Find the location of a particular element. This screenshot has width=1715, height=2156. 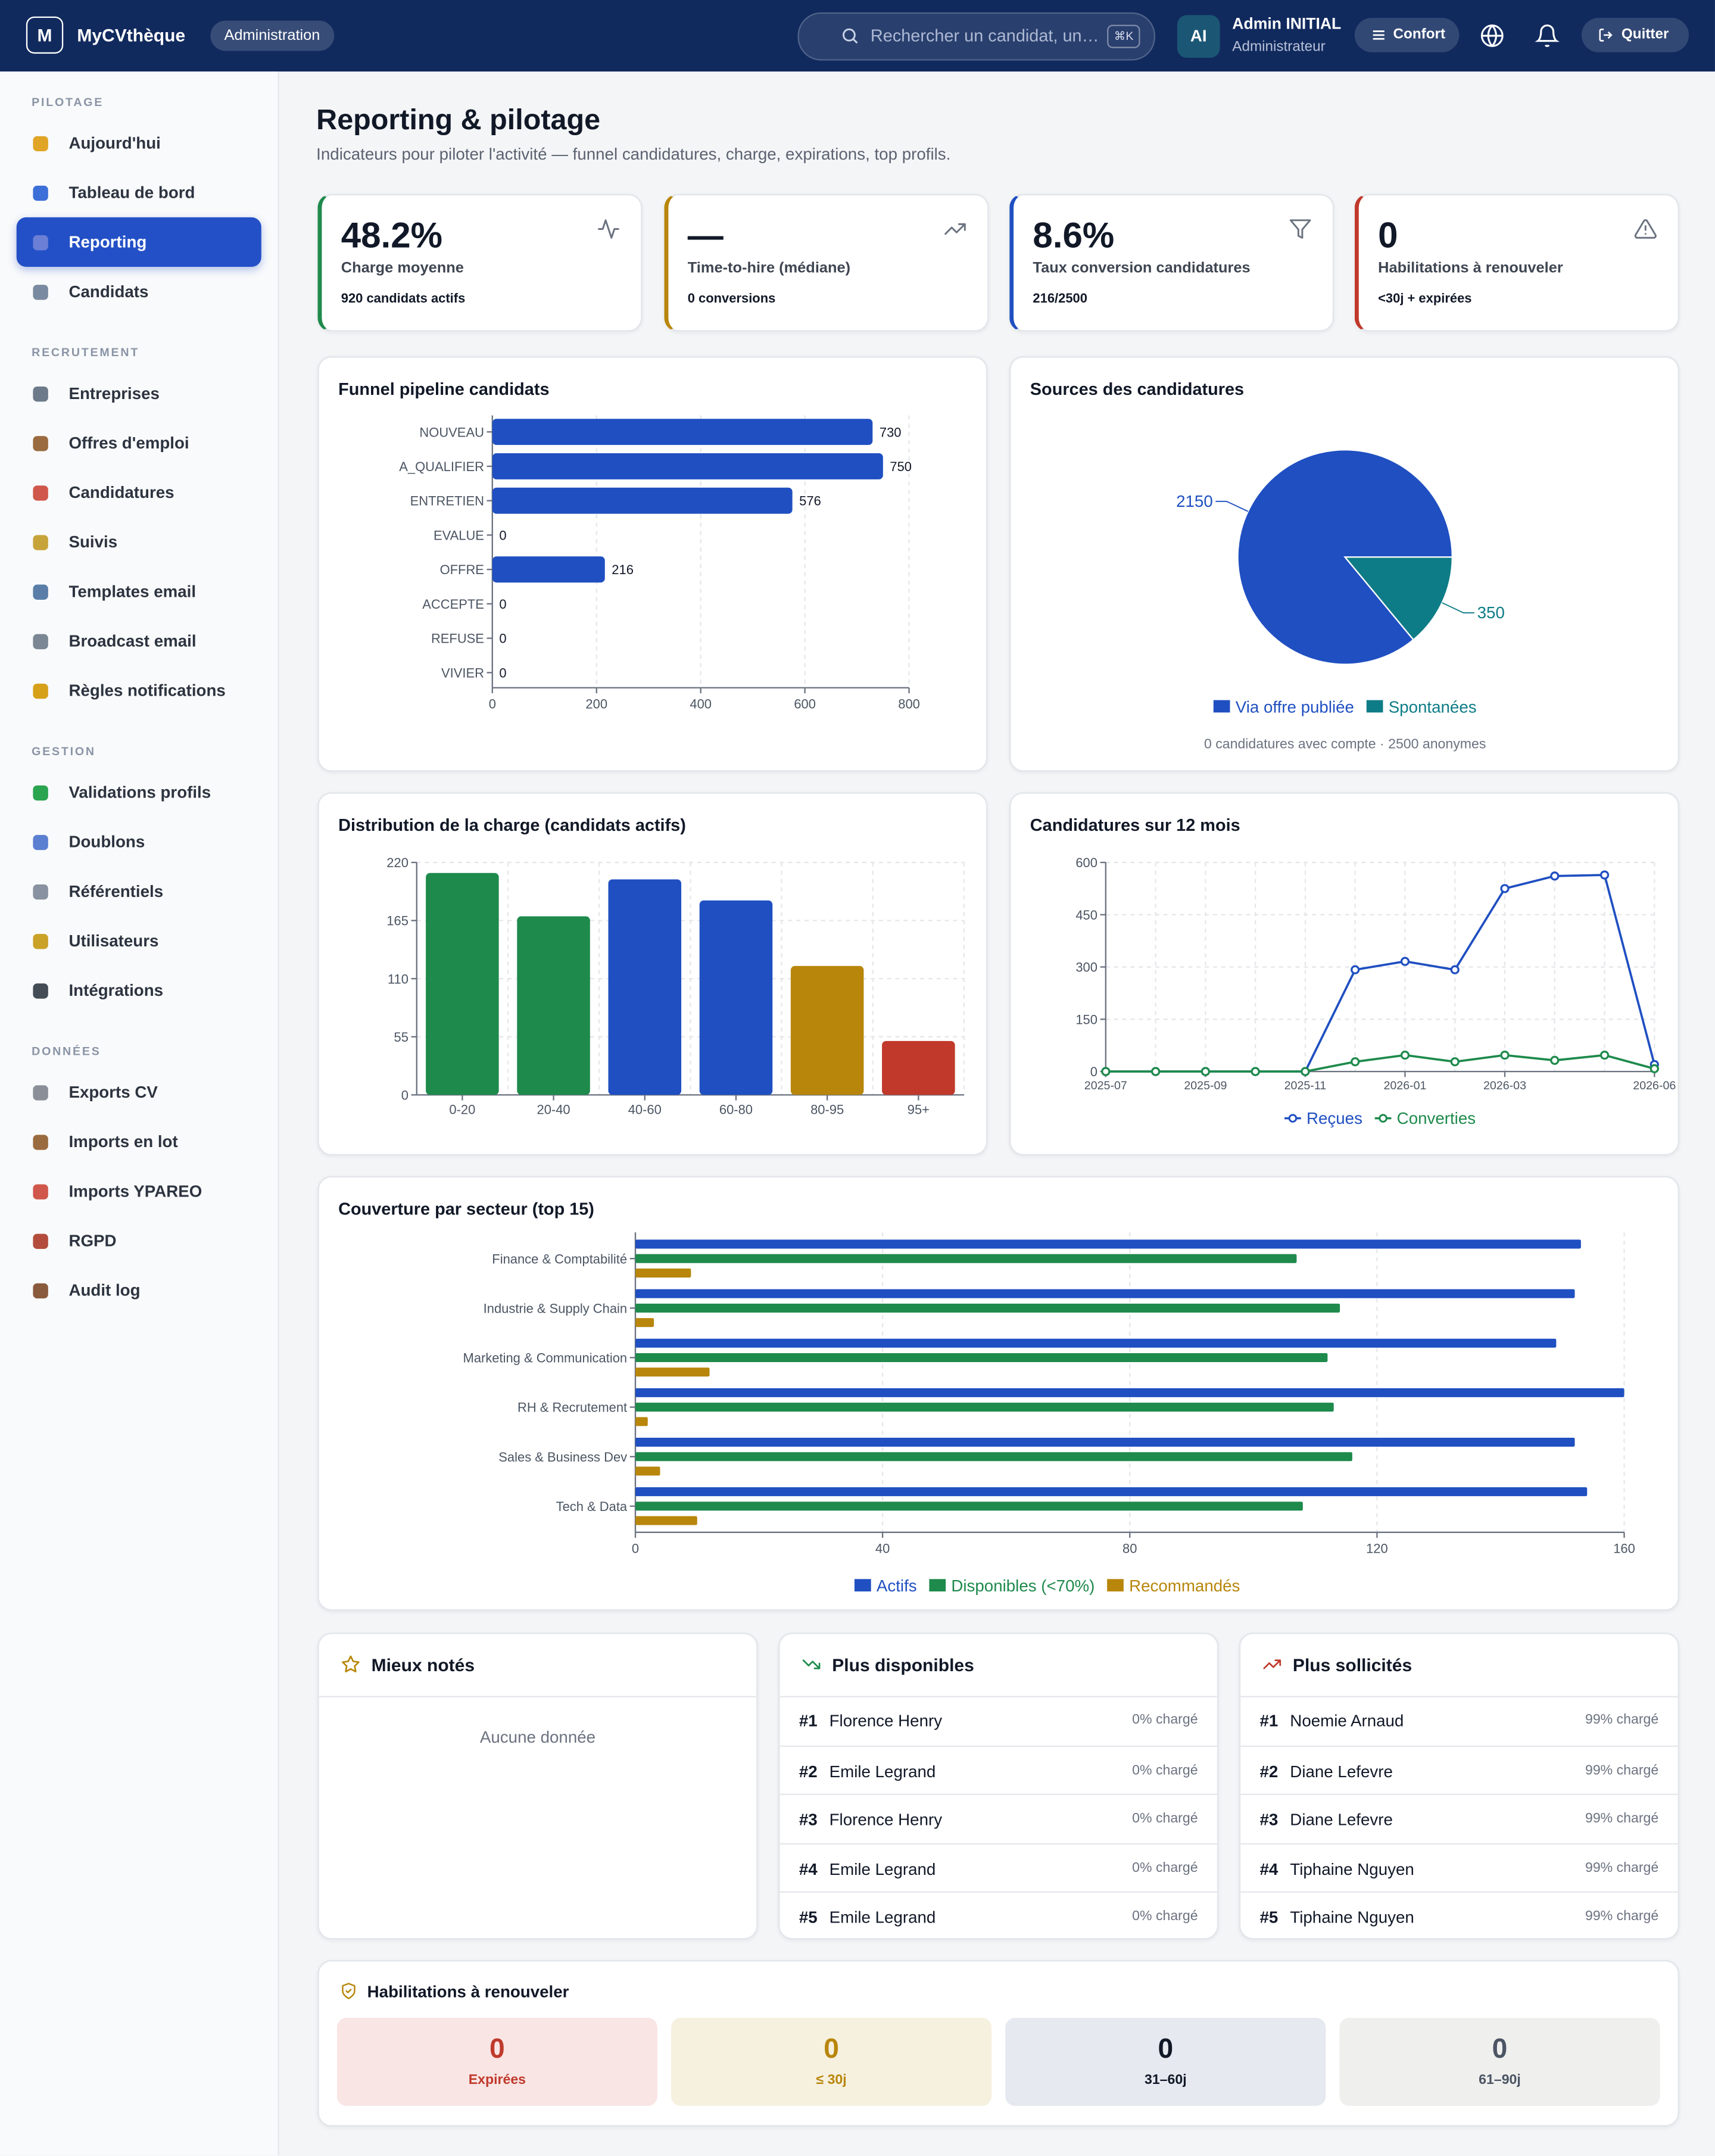

y-tick-label: Tech & Data is located at coordinates (592, 1506).